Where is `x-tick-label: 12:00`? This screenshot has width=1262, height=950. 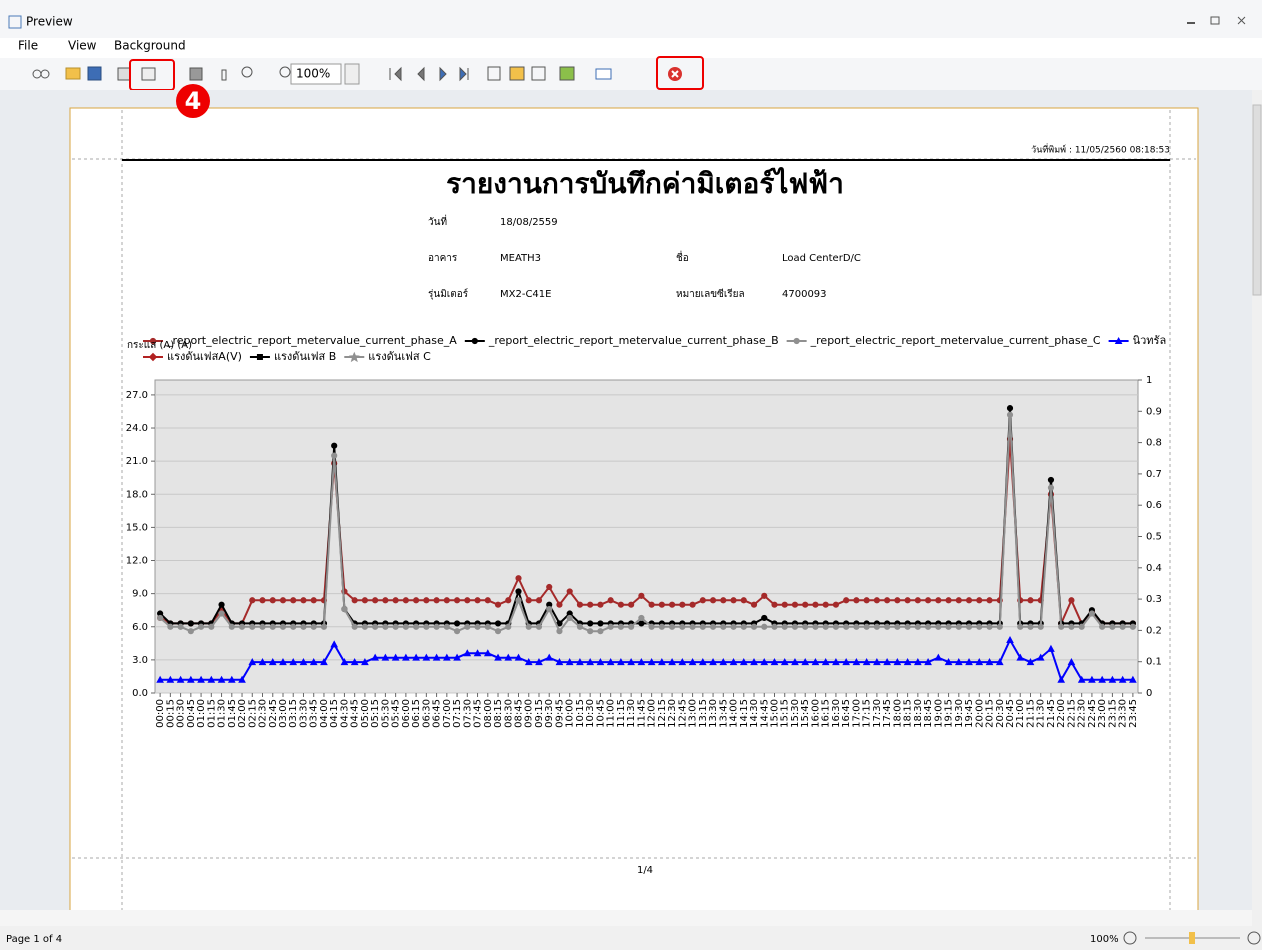 x-tick-label: 12:00 is located at coordinates (652, 713).